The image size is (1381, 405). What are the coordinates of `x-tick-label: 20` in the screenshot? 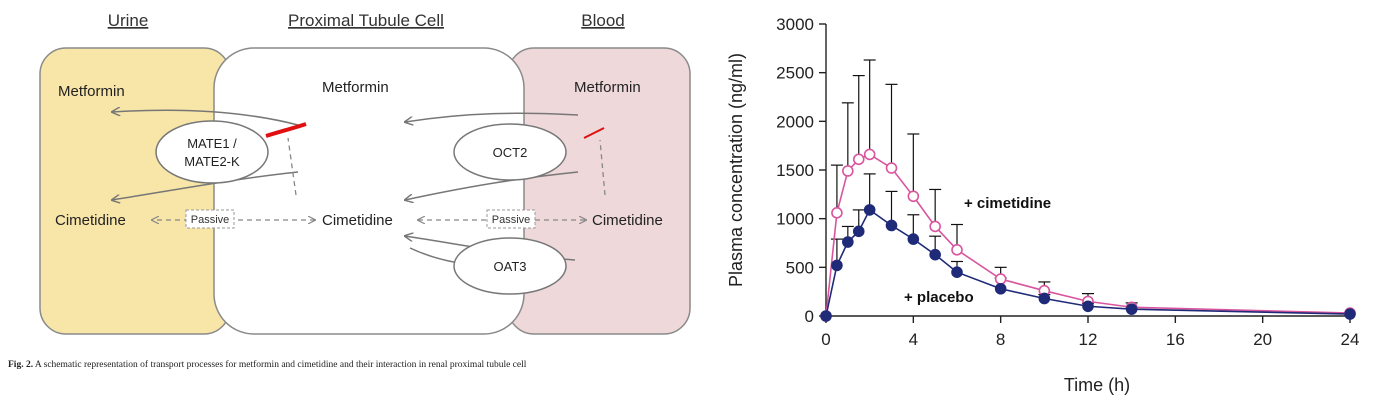 It's located at (1262, 339).